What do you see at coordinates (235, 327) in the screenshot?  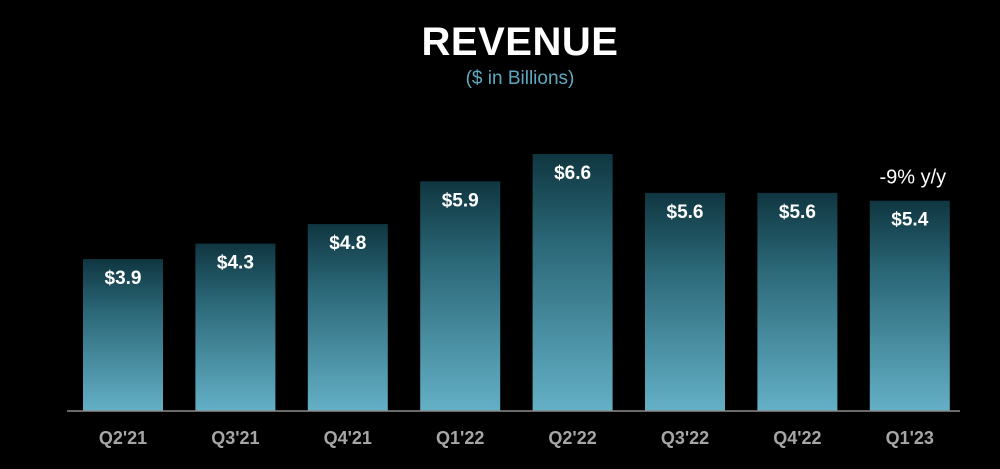 I see `bar-Q3'21` at bounding box center [235, 327].